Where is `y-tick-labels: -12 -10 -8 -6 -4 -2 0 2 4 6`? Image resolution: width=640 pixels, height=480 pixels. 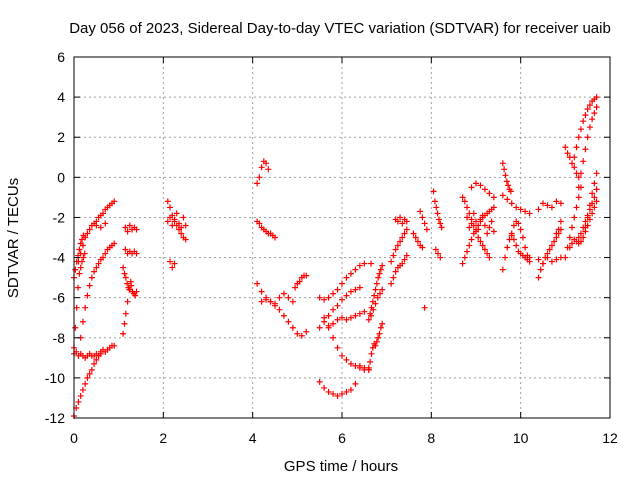
y-tick-labels: -12 -10 -8 -6 -4 -2 0 2 4 6 is located at coordinates (55, 237).